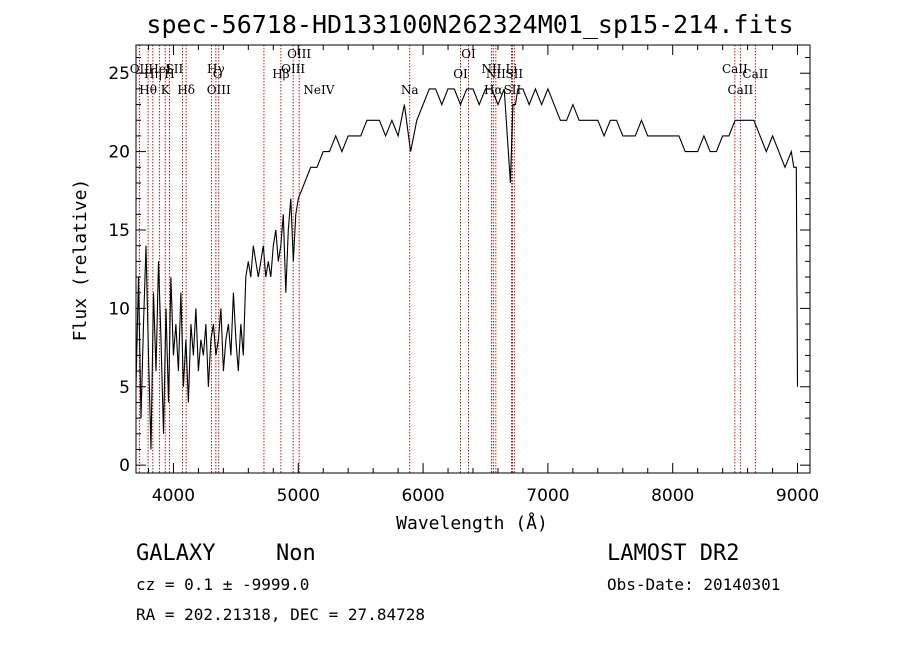 Image resolution: width=900 pixels, height=649 pixels. What do you see at coordinates (124, 466) in the screenshot?
I see `y-tick-label: 0` at bounding box center [124, 466].